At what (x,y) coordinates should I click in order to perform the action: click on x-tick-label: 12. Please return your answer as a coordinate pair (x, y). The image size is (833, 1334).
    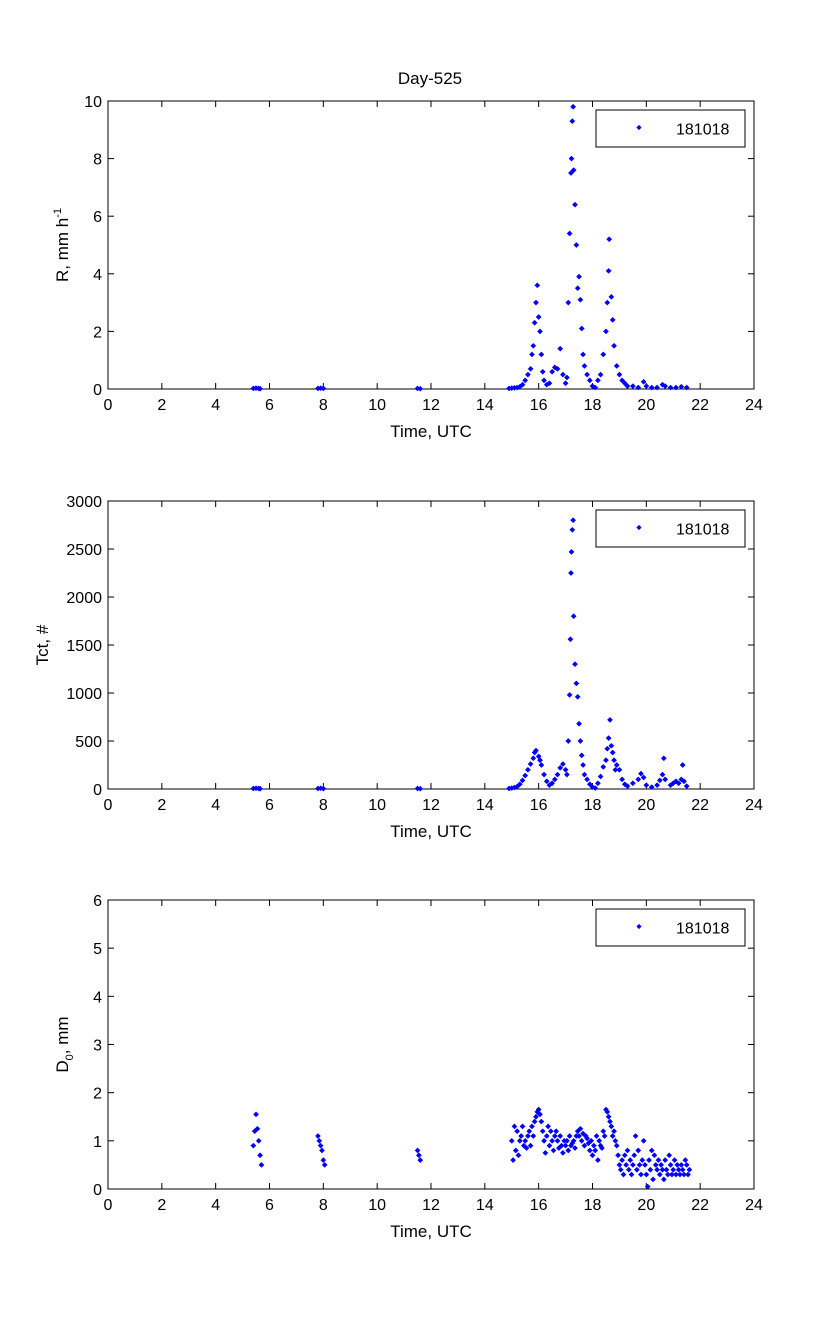
    Looking at the image, I should click on (431, 1205).